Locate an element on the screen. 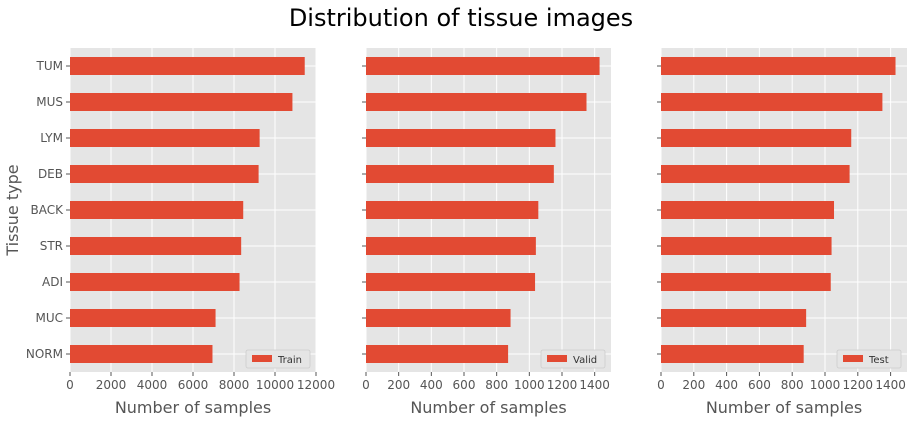 The height and width of the screenshot is (422, 914). legend-label: Valid is located at coordinates (585, 360).